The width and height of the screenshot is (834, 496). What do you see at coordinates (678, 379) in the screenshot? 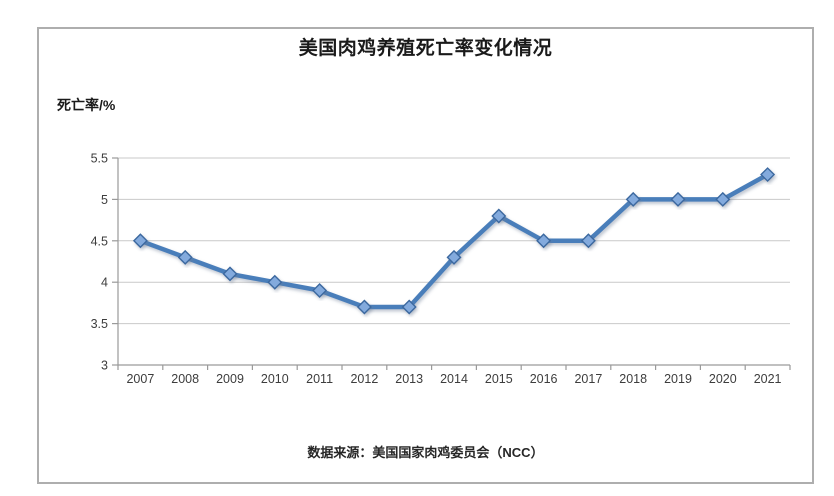
I see `x-tick-label: 2019` at bounding box center [678, 379].